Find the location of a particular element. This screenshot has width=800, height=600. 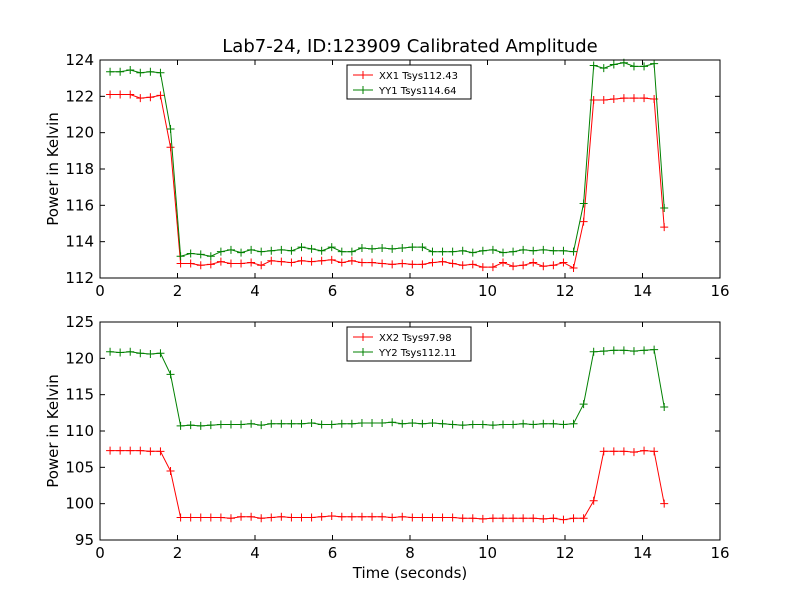

y-tick-label: 116 is located at coordinates (79, 205).